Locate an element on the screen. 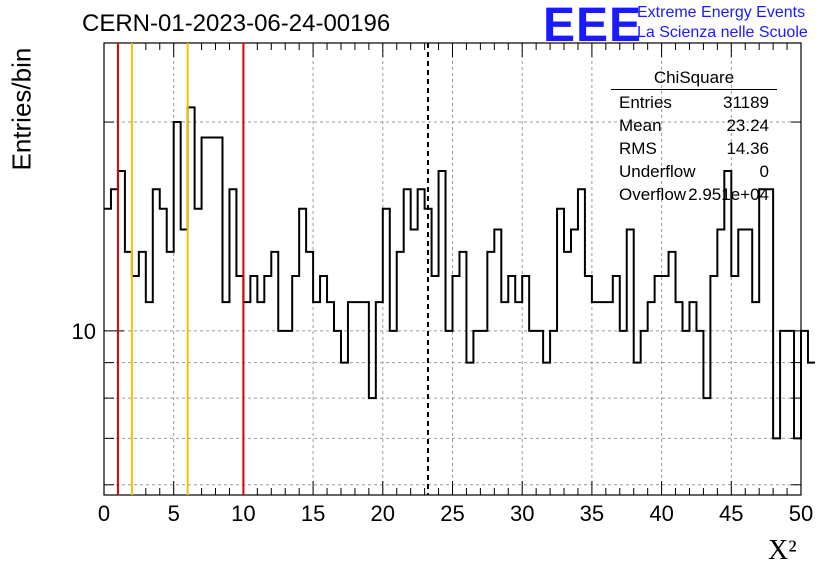 This screenshot has height=572, width=836. stats-value: 31189 is located at coordinates (745, 102).